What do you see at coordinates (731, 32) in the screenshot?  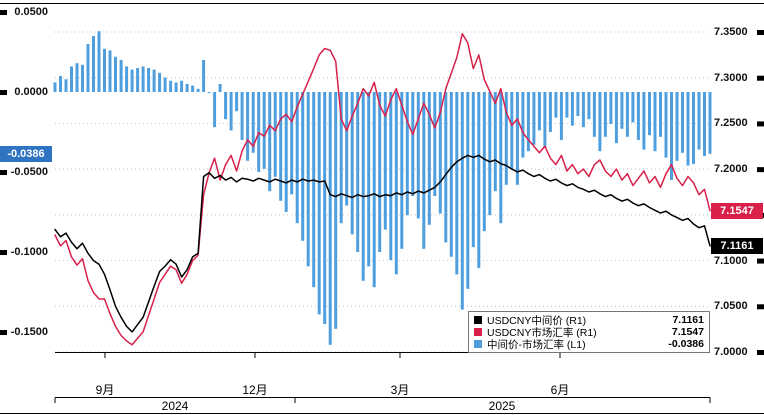 I see `right-axis-tick-label: 7.3500` at bounding box center [731, 32].